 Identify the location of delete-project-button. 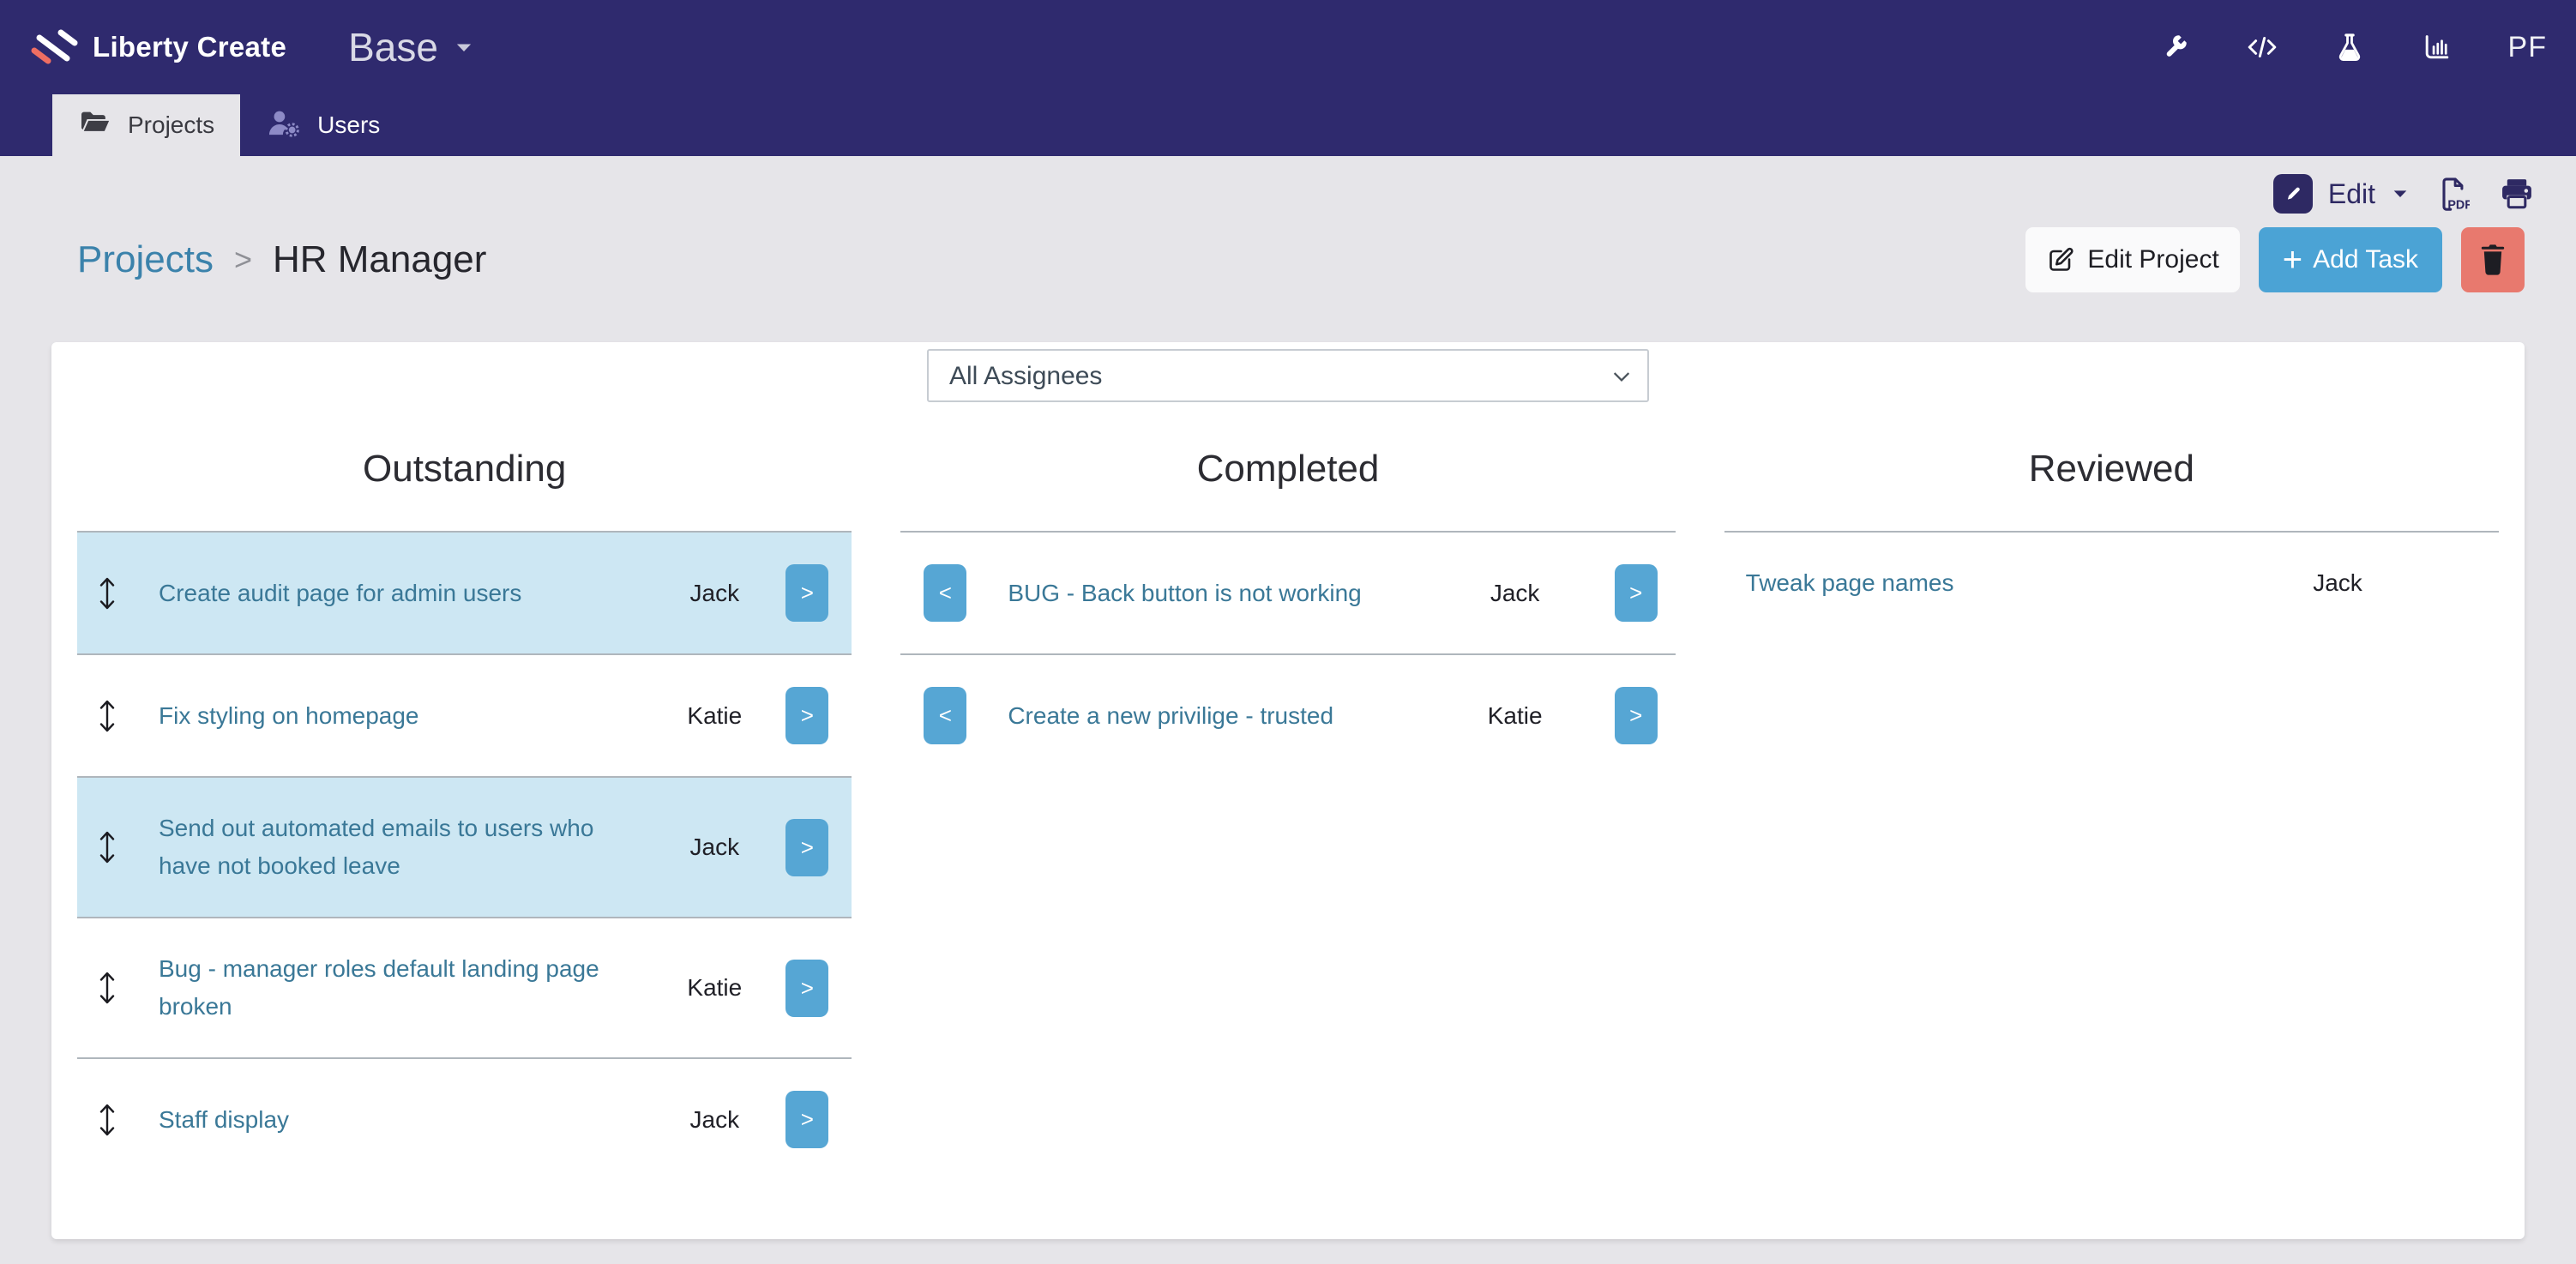
(2493, 259).